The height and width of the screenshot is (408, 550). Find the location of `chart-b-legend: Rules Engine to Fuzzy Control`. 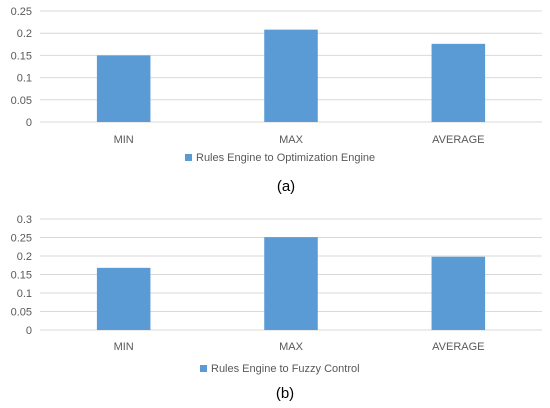

chart-b-legend: Rules Engine to Fuzzy Control is located at coordinates (280, 369).